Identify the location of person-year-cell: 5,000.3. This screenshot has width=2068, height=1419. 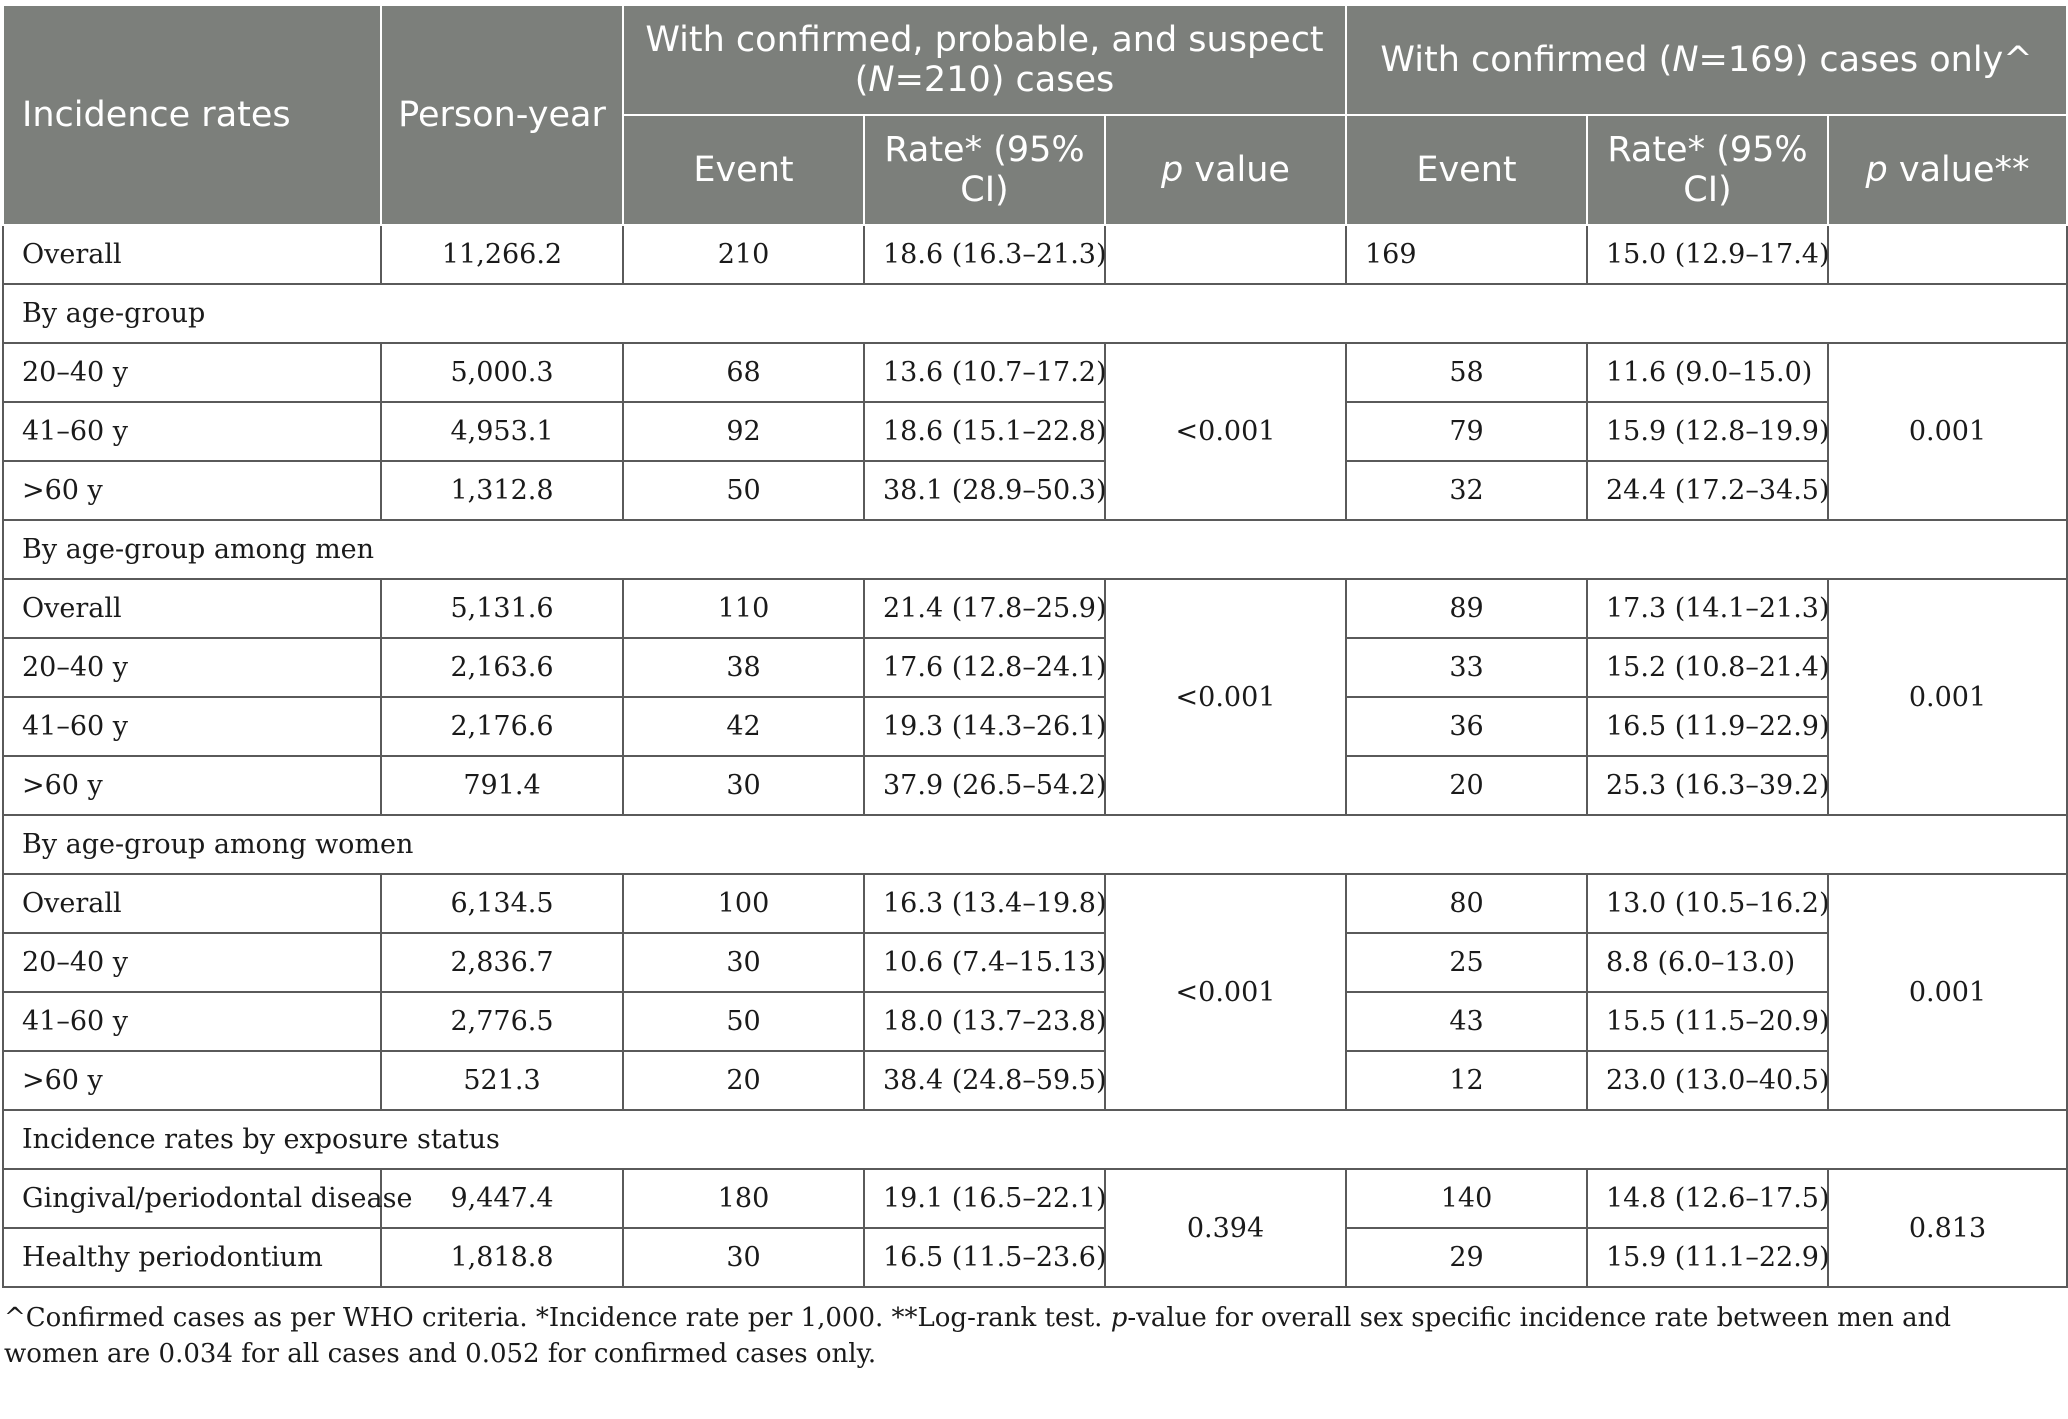
(502, 372).